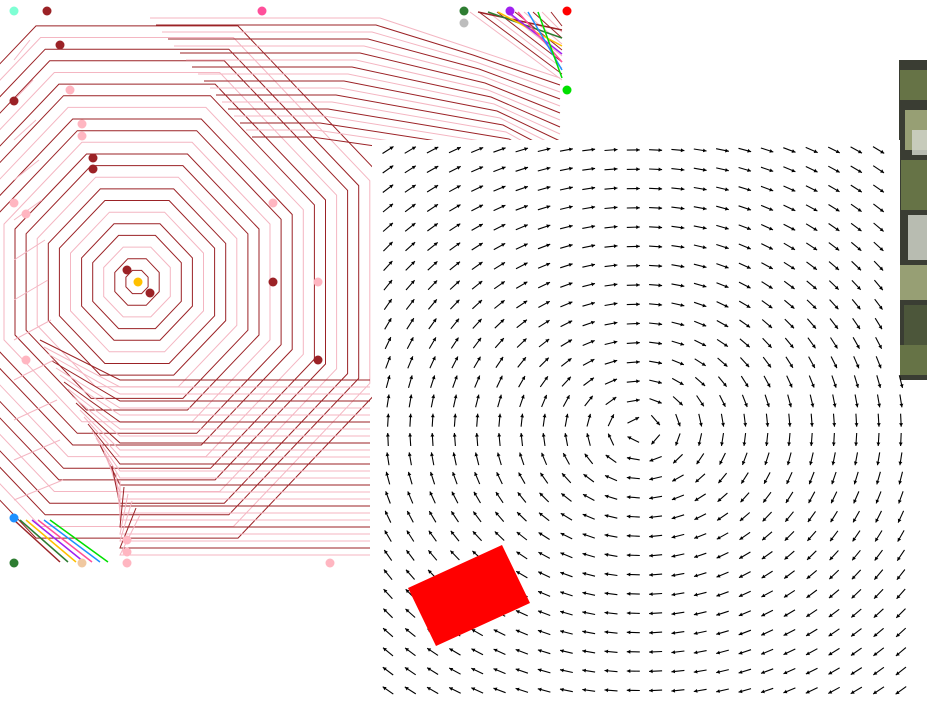  Describe the element at coordinates (567, 90) in the screenshot. I see `lime-marker` at that location.